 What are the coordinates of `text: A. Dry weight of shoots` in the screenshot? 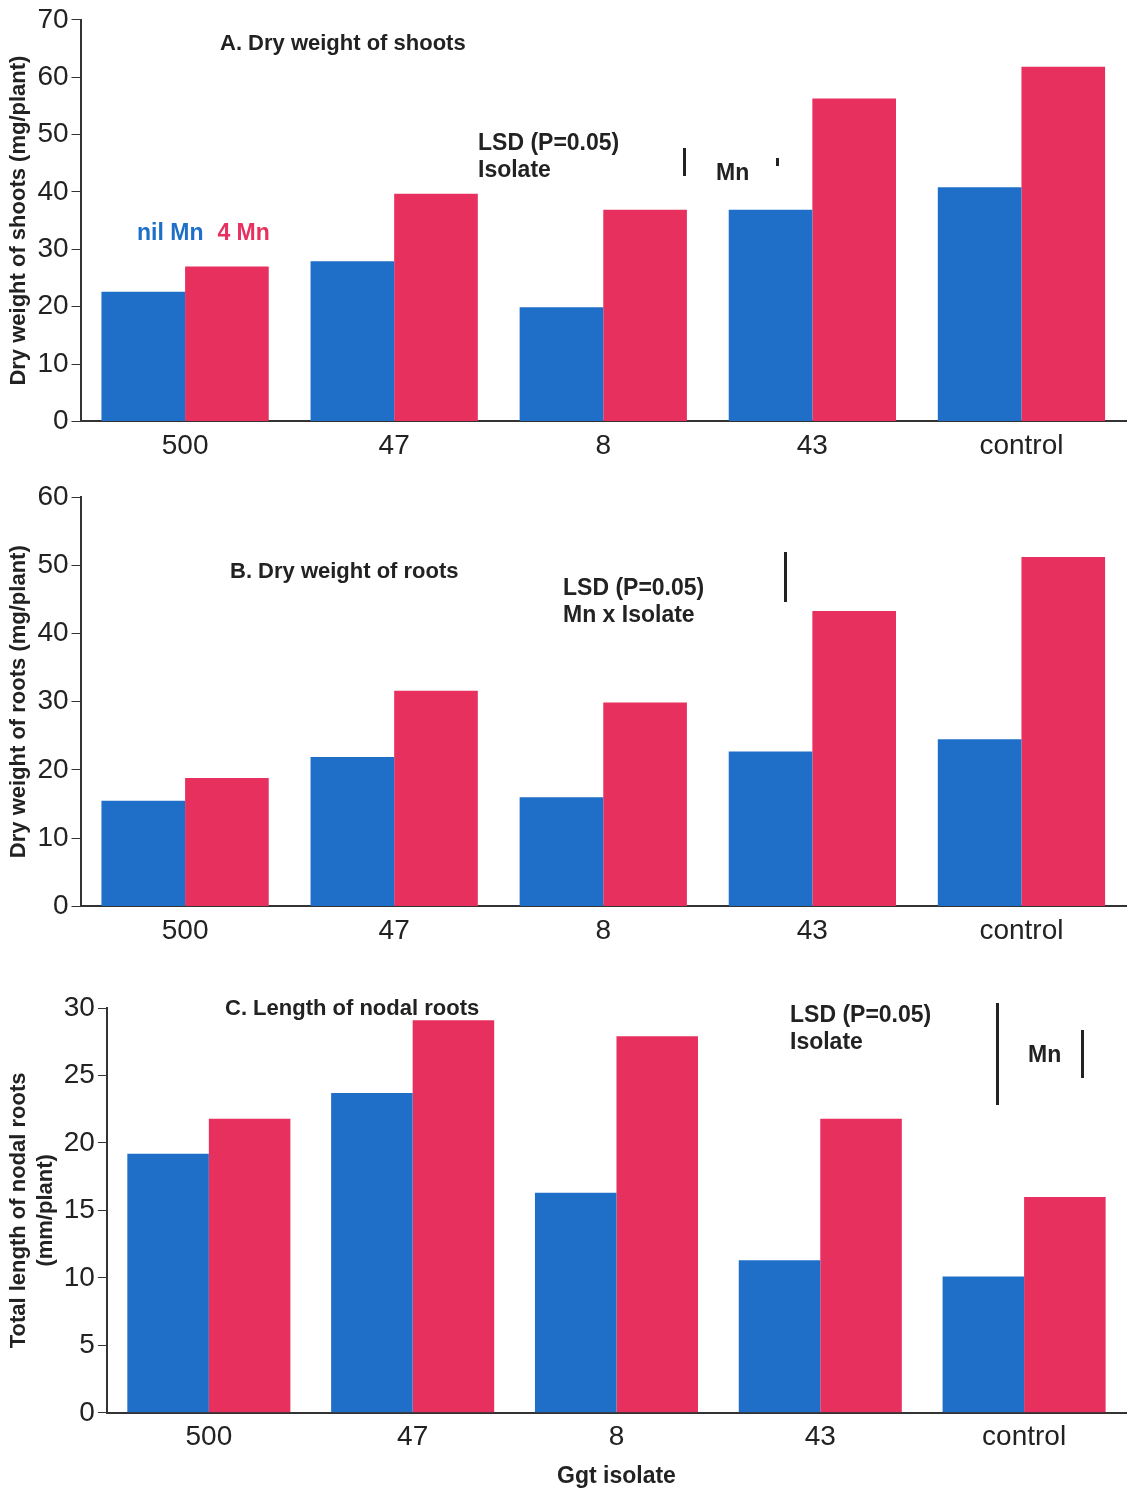 It's located at (343, 42).